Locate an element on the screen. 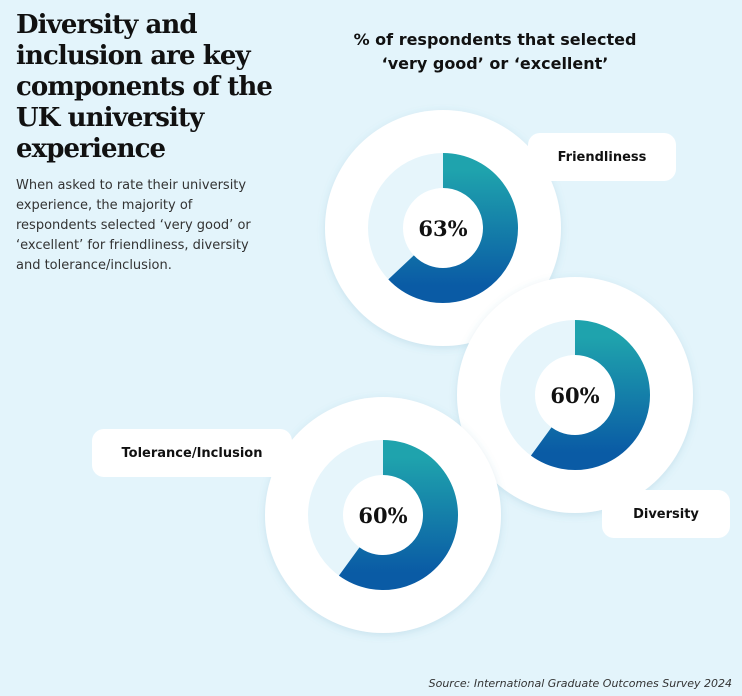 The image size is (742, 696). series-label-tolerance-inclusion: Tolerance/Inclusion is located at coordinates (192, 453).